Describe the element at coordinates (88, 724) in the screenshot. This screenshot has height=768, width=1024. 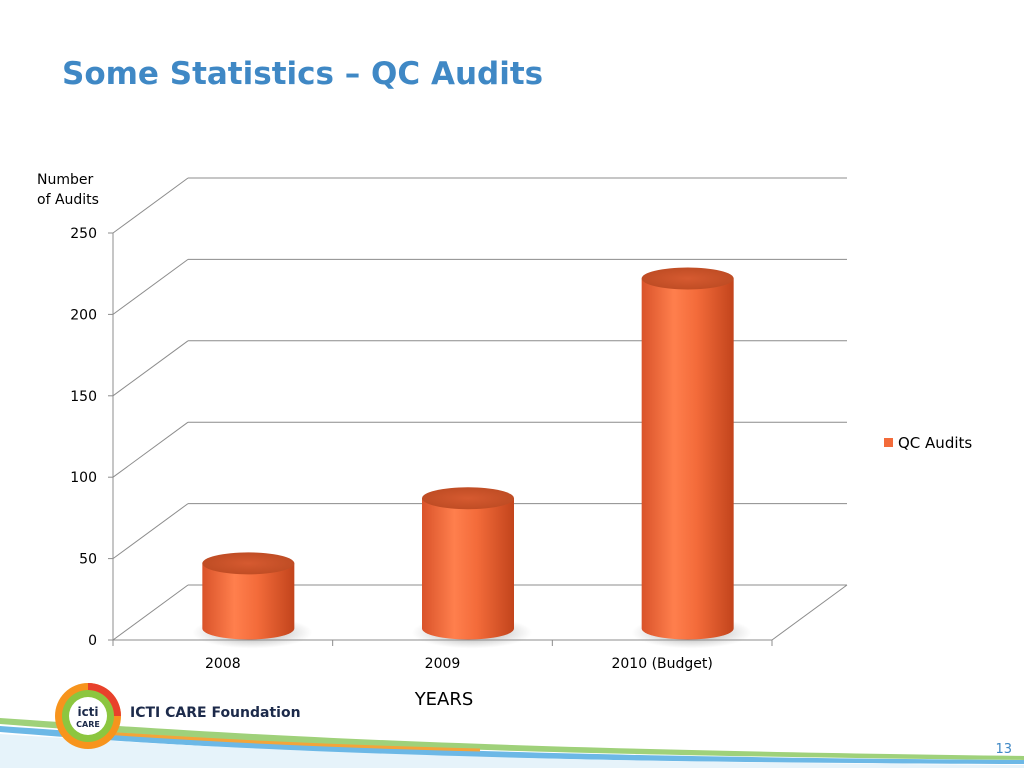
I see `logo-mark-bottom: CARE` at that location.